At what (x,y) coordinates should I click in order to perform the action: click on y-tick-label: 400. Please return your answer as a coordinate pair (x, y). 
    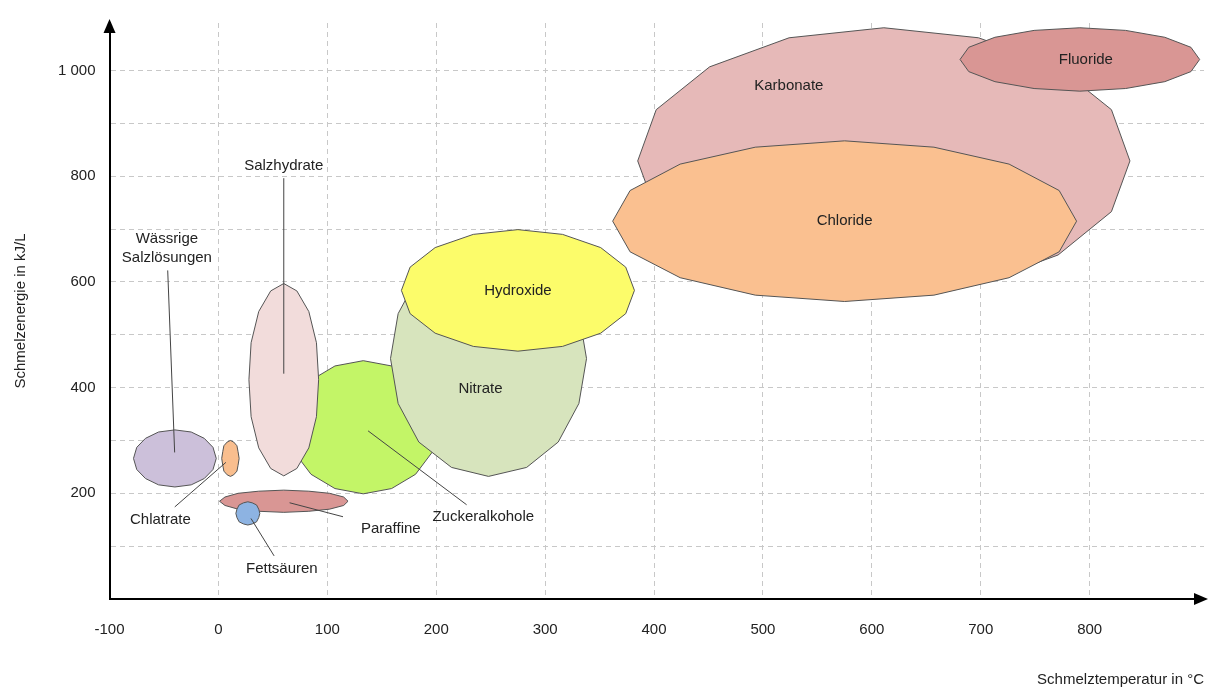
    Looking at the image, I should click on (83, 386).